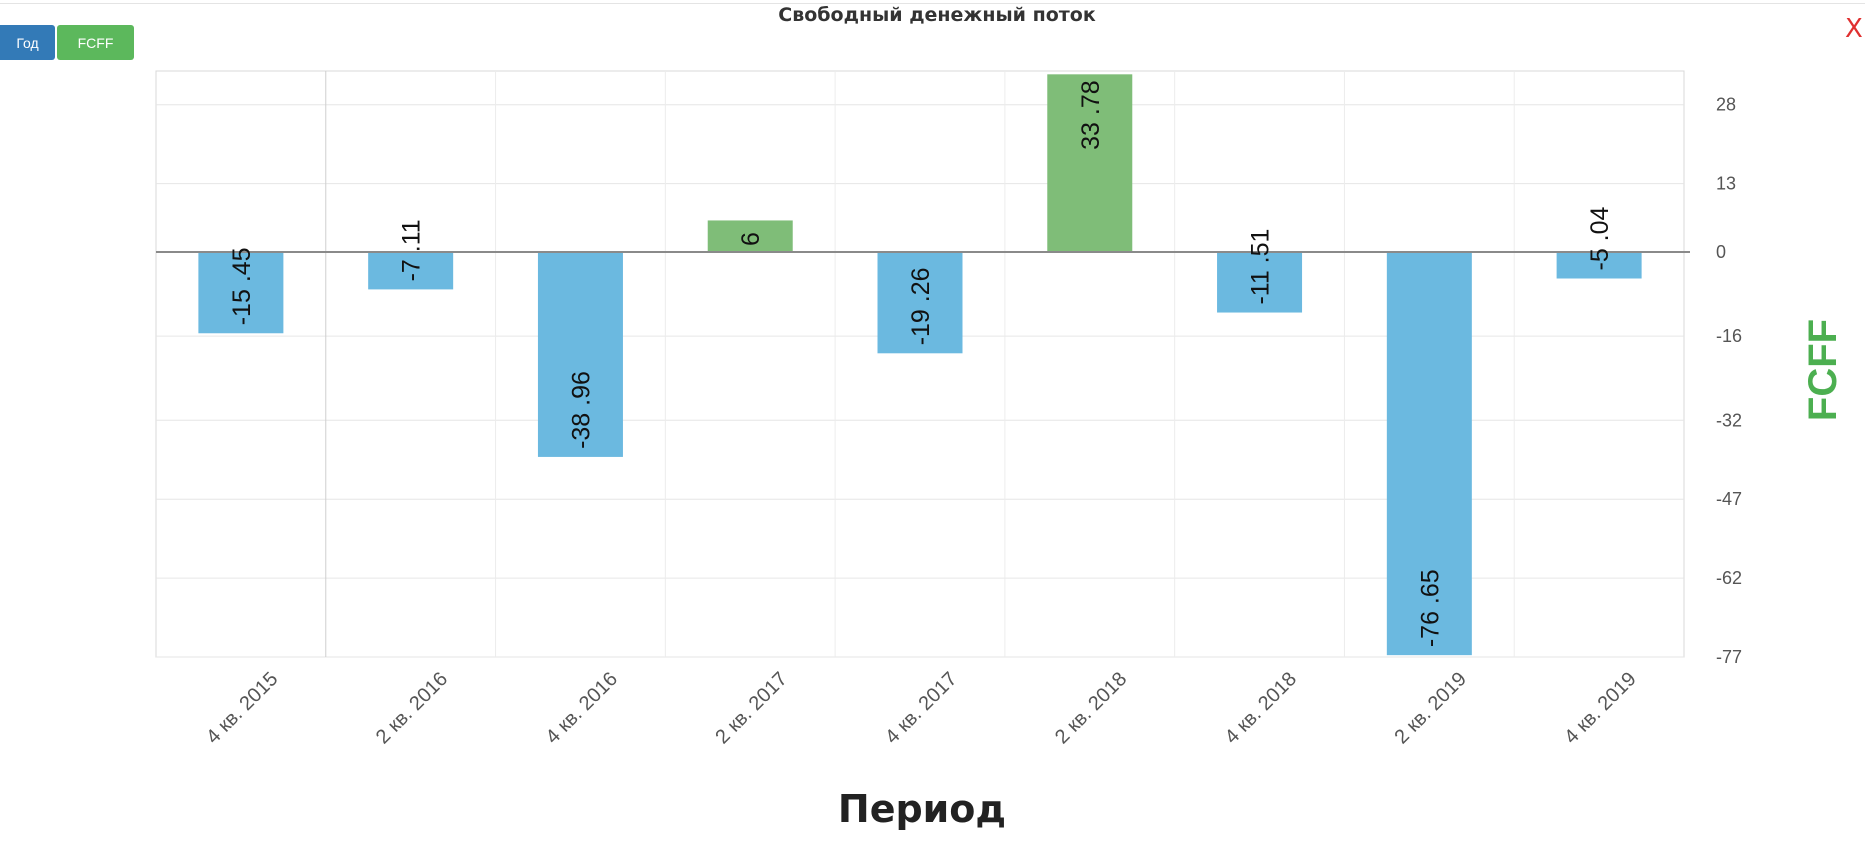  I want to click on data-label: -15 .45, so click(242, 286).